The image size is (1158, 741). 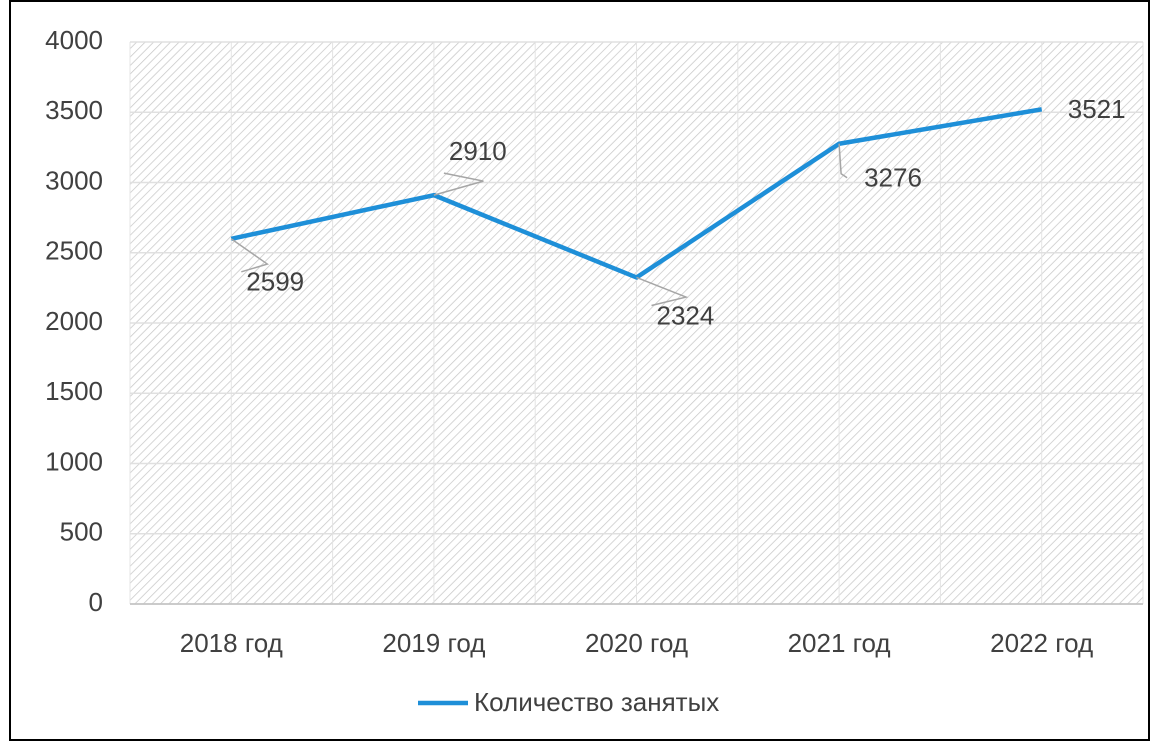 What do you see at coordinates (74, 461) in the screenshot?
I see `y-tick-label: 1000` at bounding box center [74, 461].